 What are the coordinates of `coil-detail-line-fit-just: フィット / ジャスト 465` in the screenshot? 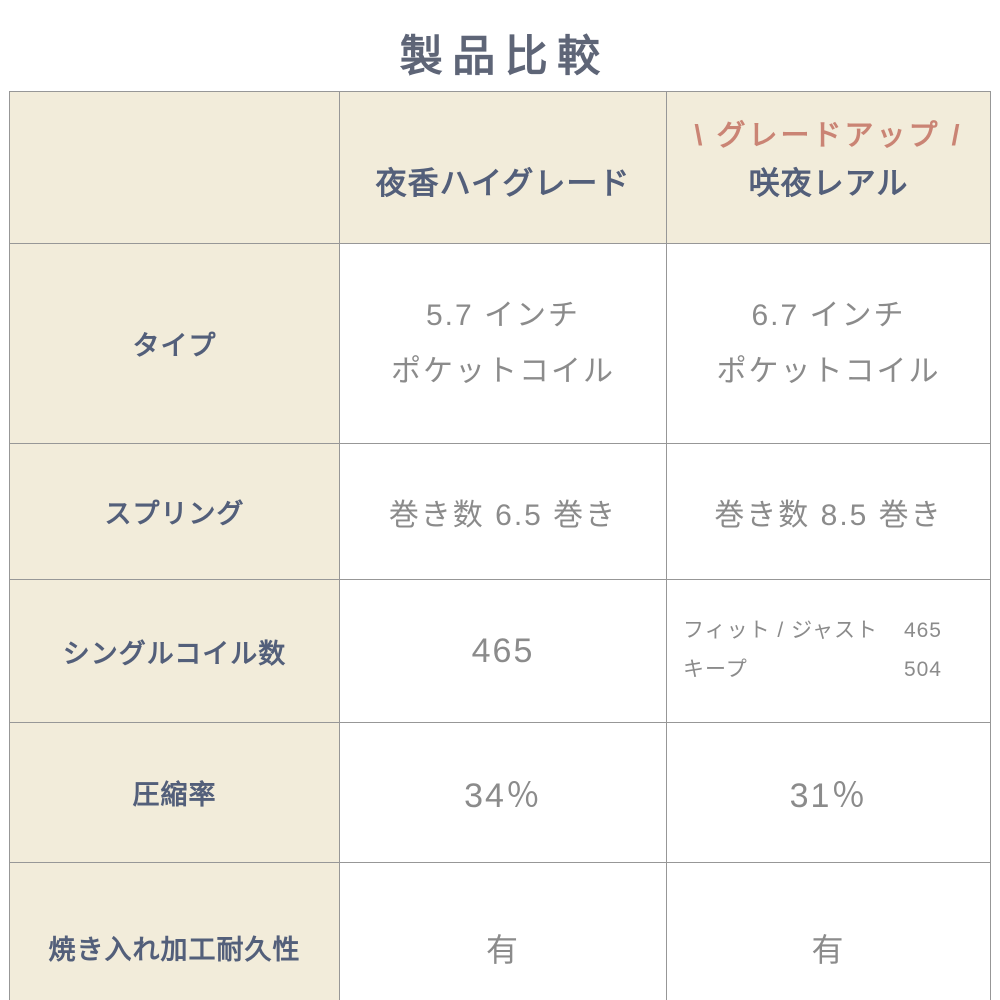 It's located at (812, 631).